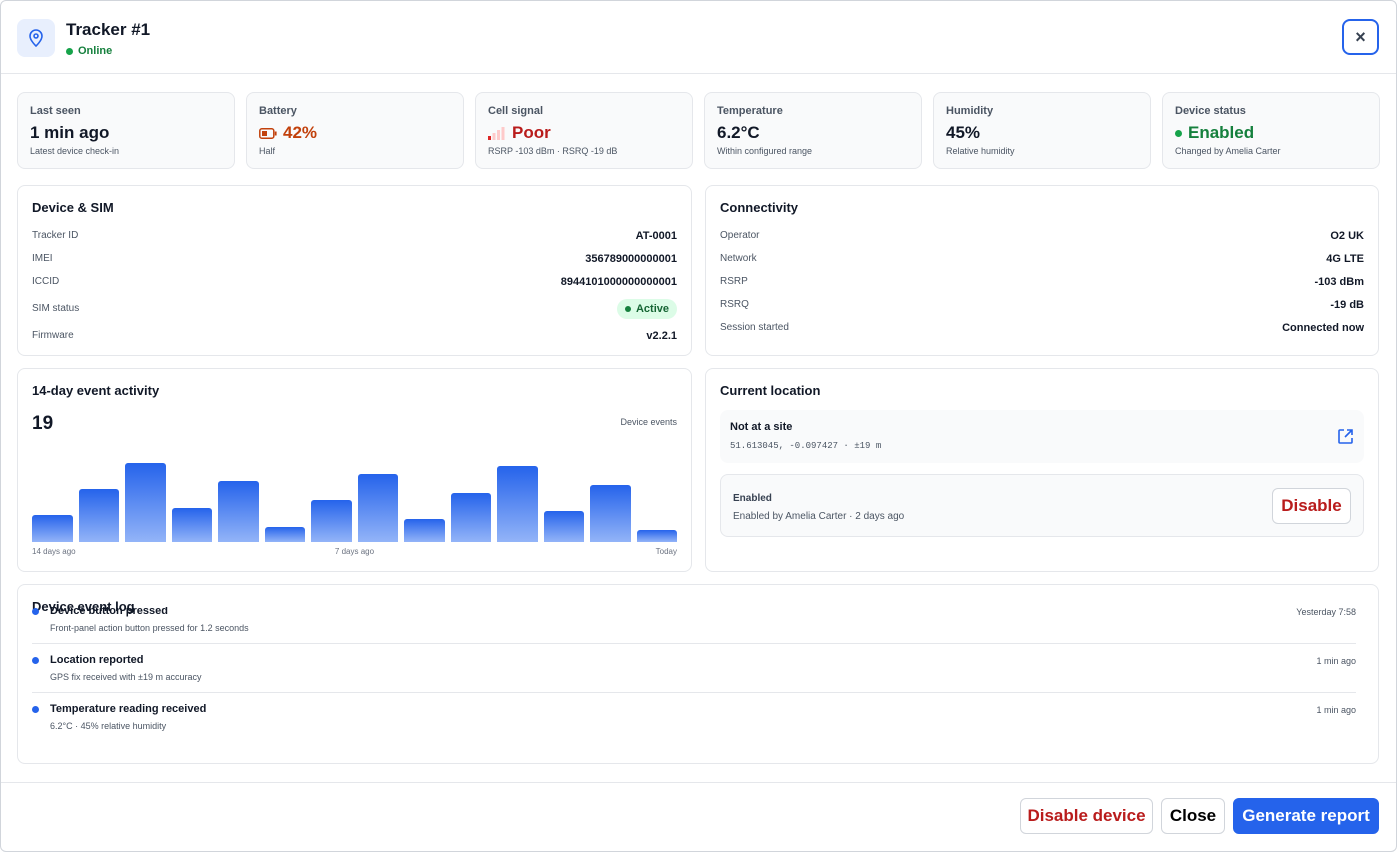 The height and width of the screenshot is (852, 1397). What do you see at coordinates (56, 308) in the screenshot?
I see `row-label: SIM status` at bounding box center [56, 308].